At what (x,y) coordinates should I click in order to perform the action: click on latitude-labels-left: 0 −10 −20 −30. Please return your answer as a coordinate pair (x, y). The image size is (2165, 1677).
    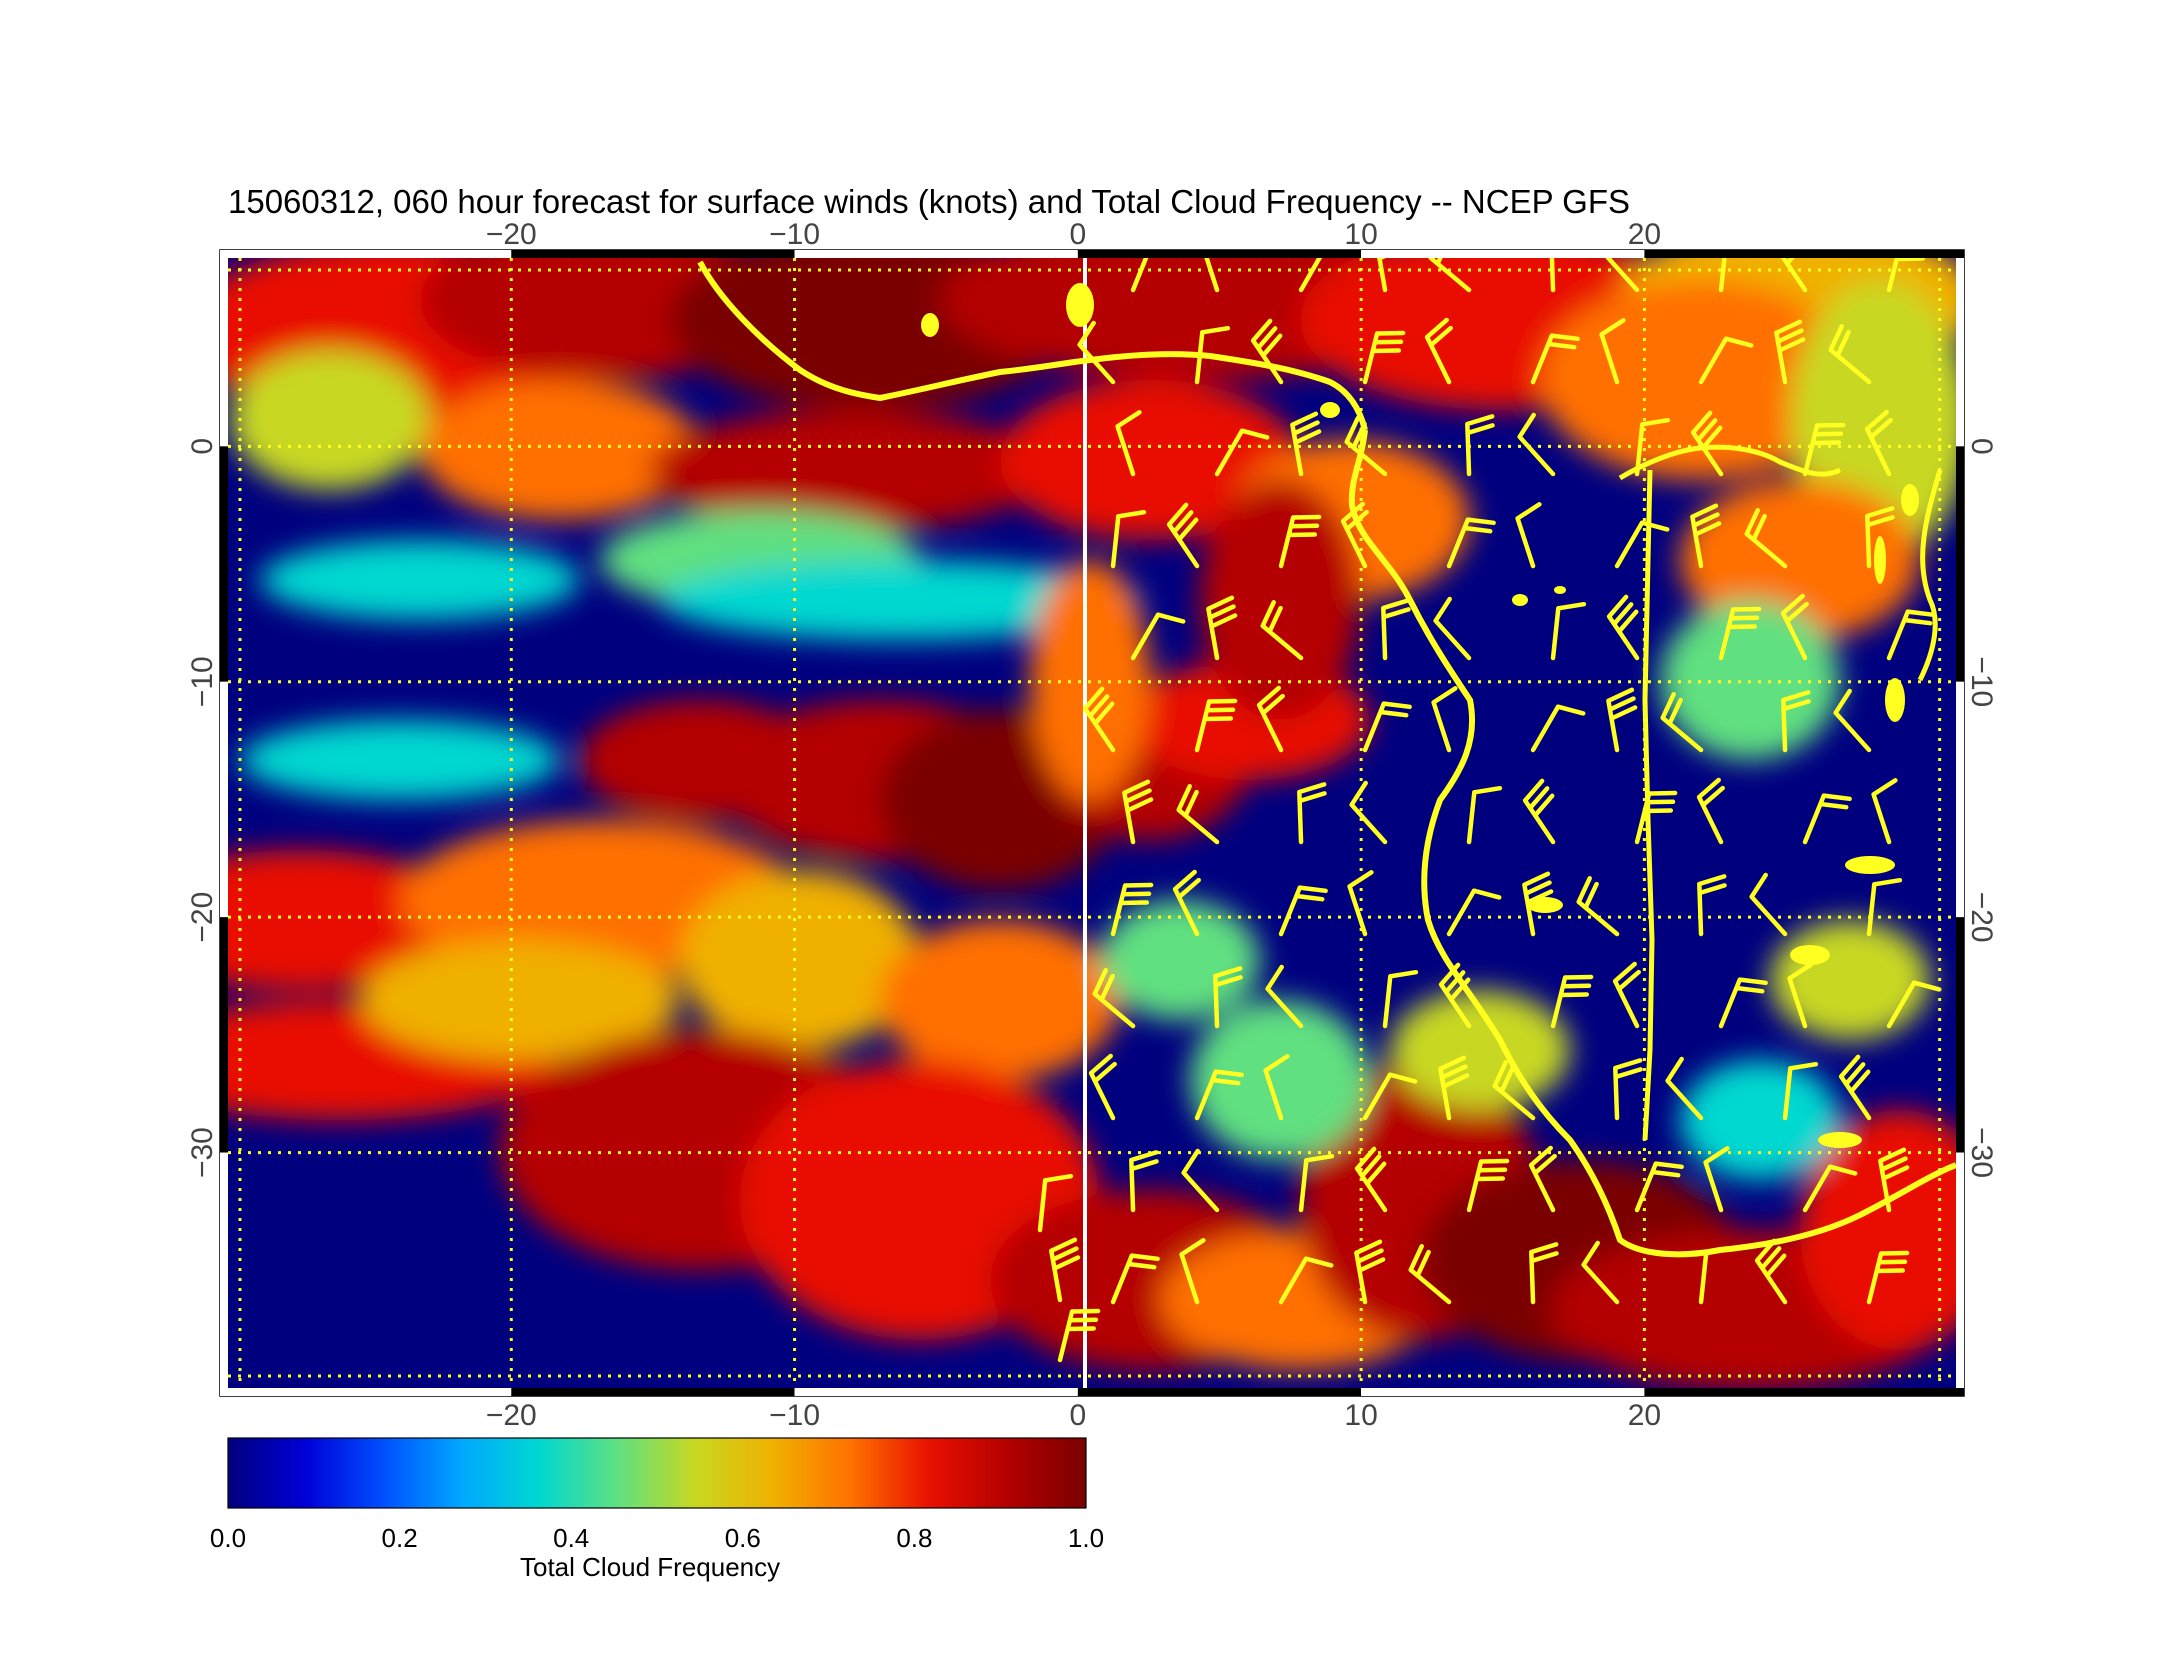
    Looking at the image, I should click on (202, 808).